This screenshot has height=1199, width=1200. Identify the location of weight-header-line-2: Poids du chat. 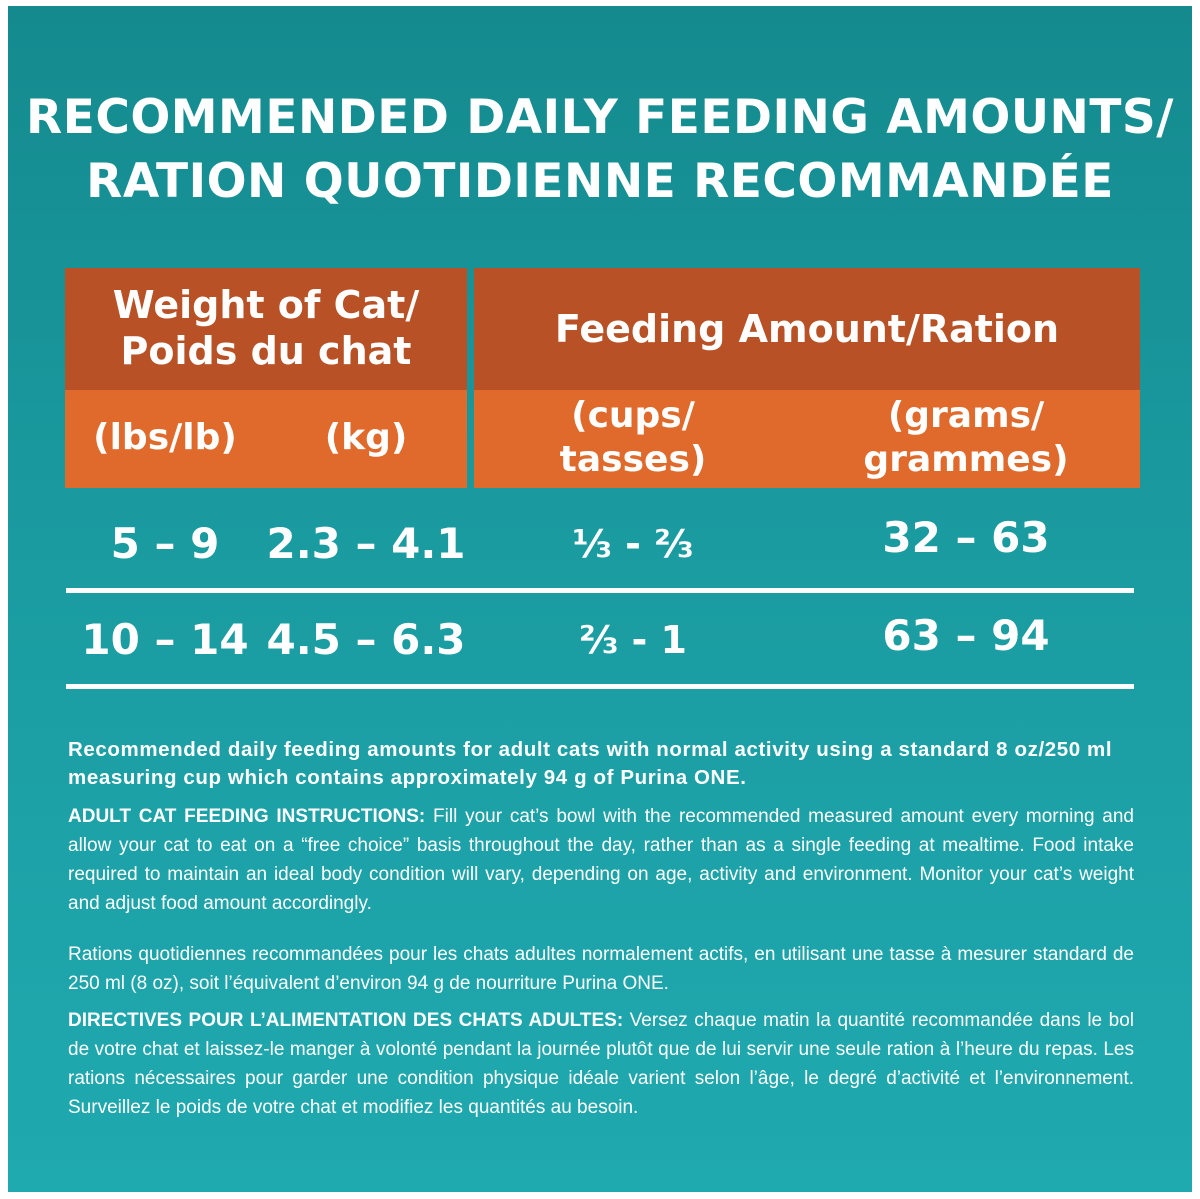
(266, 351).